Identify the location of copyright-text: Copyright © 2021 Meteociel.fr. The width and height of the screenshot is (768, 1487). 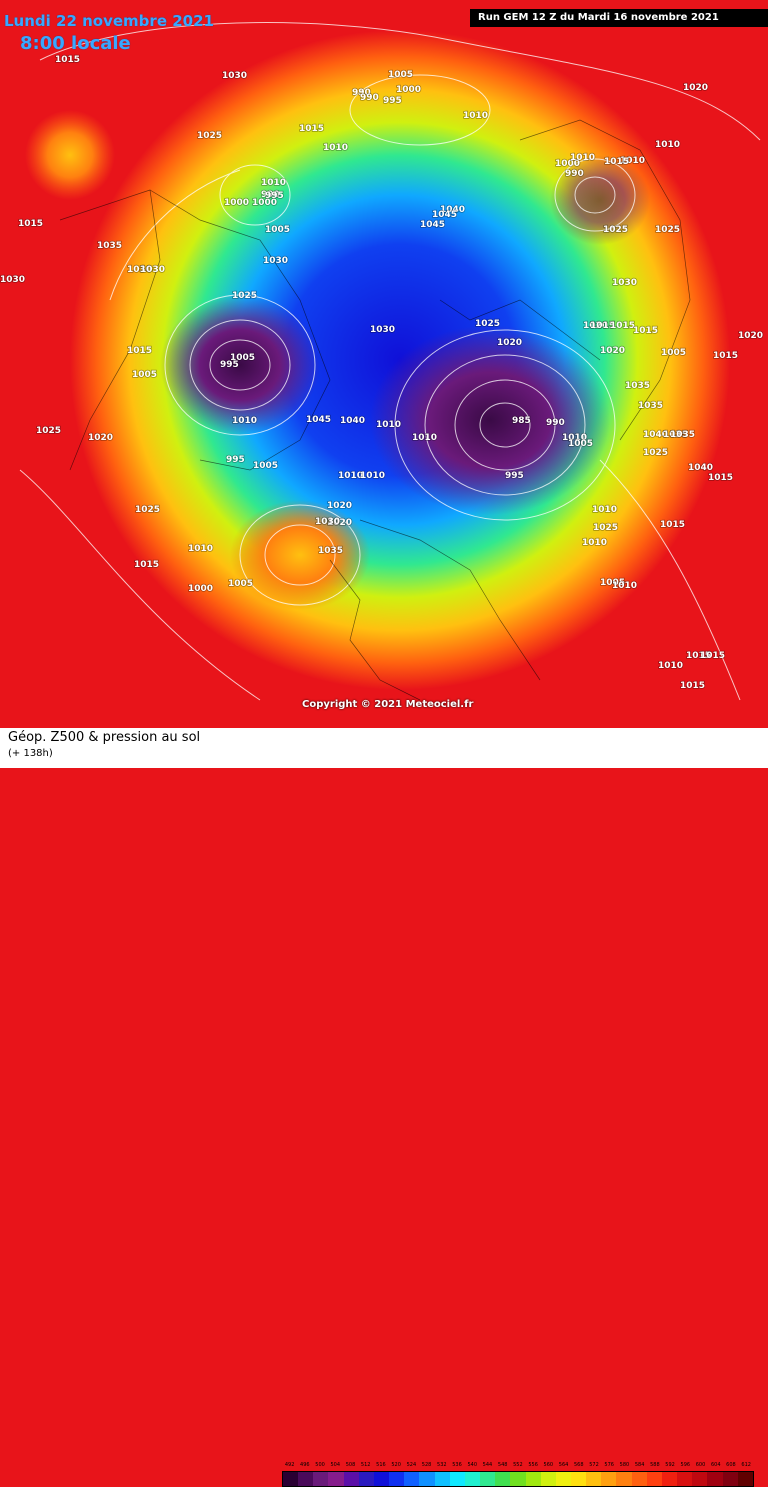
(388, 704).